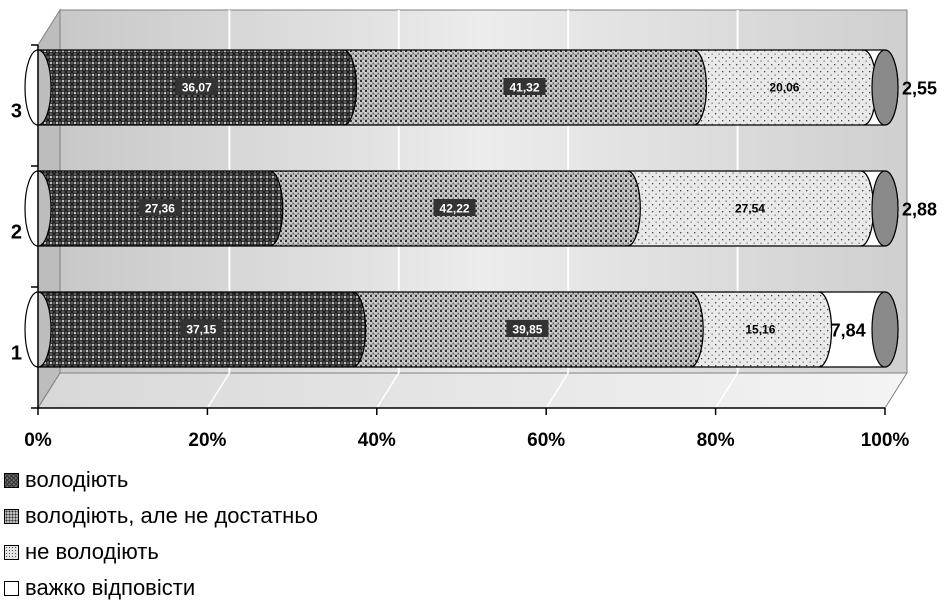 The width and height of the screenshot is (952, 607). I want to click on data-label: 41,32, so click(524, 88).